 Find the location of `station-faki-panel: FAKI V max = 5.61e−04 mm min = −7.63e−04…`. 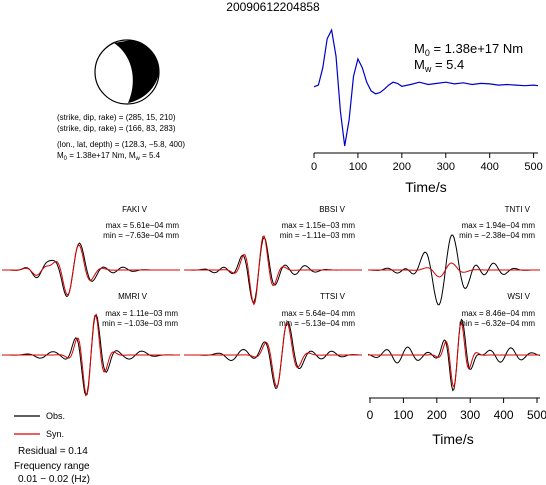

station-faki-panel: FAKI V max = 5.61e−04 mm min = −7.63e−04… is located at coordinates (141, 222).